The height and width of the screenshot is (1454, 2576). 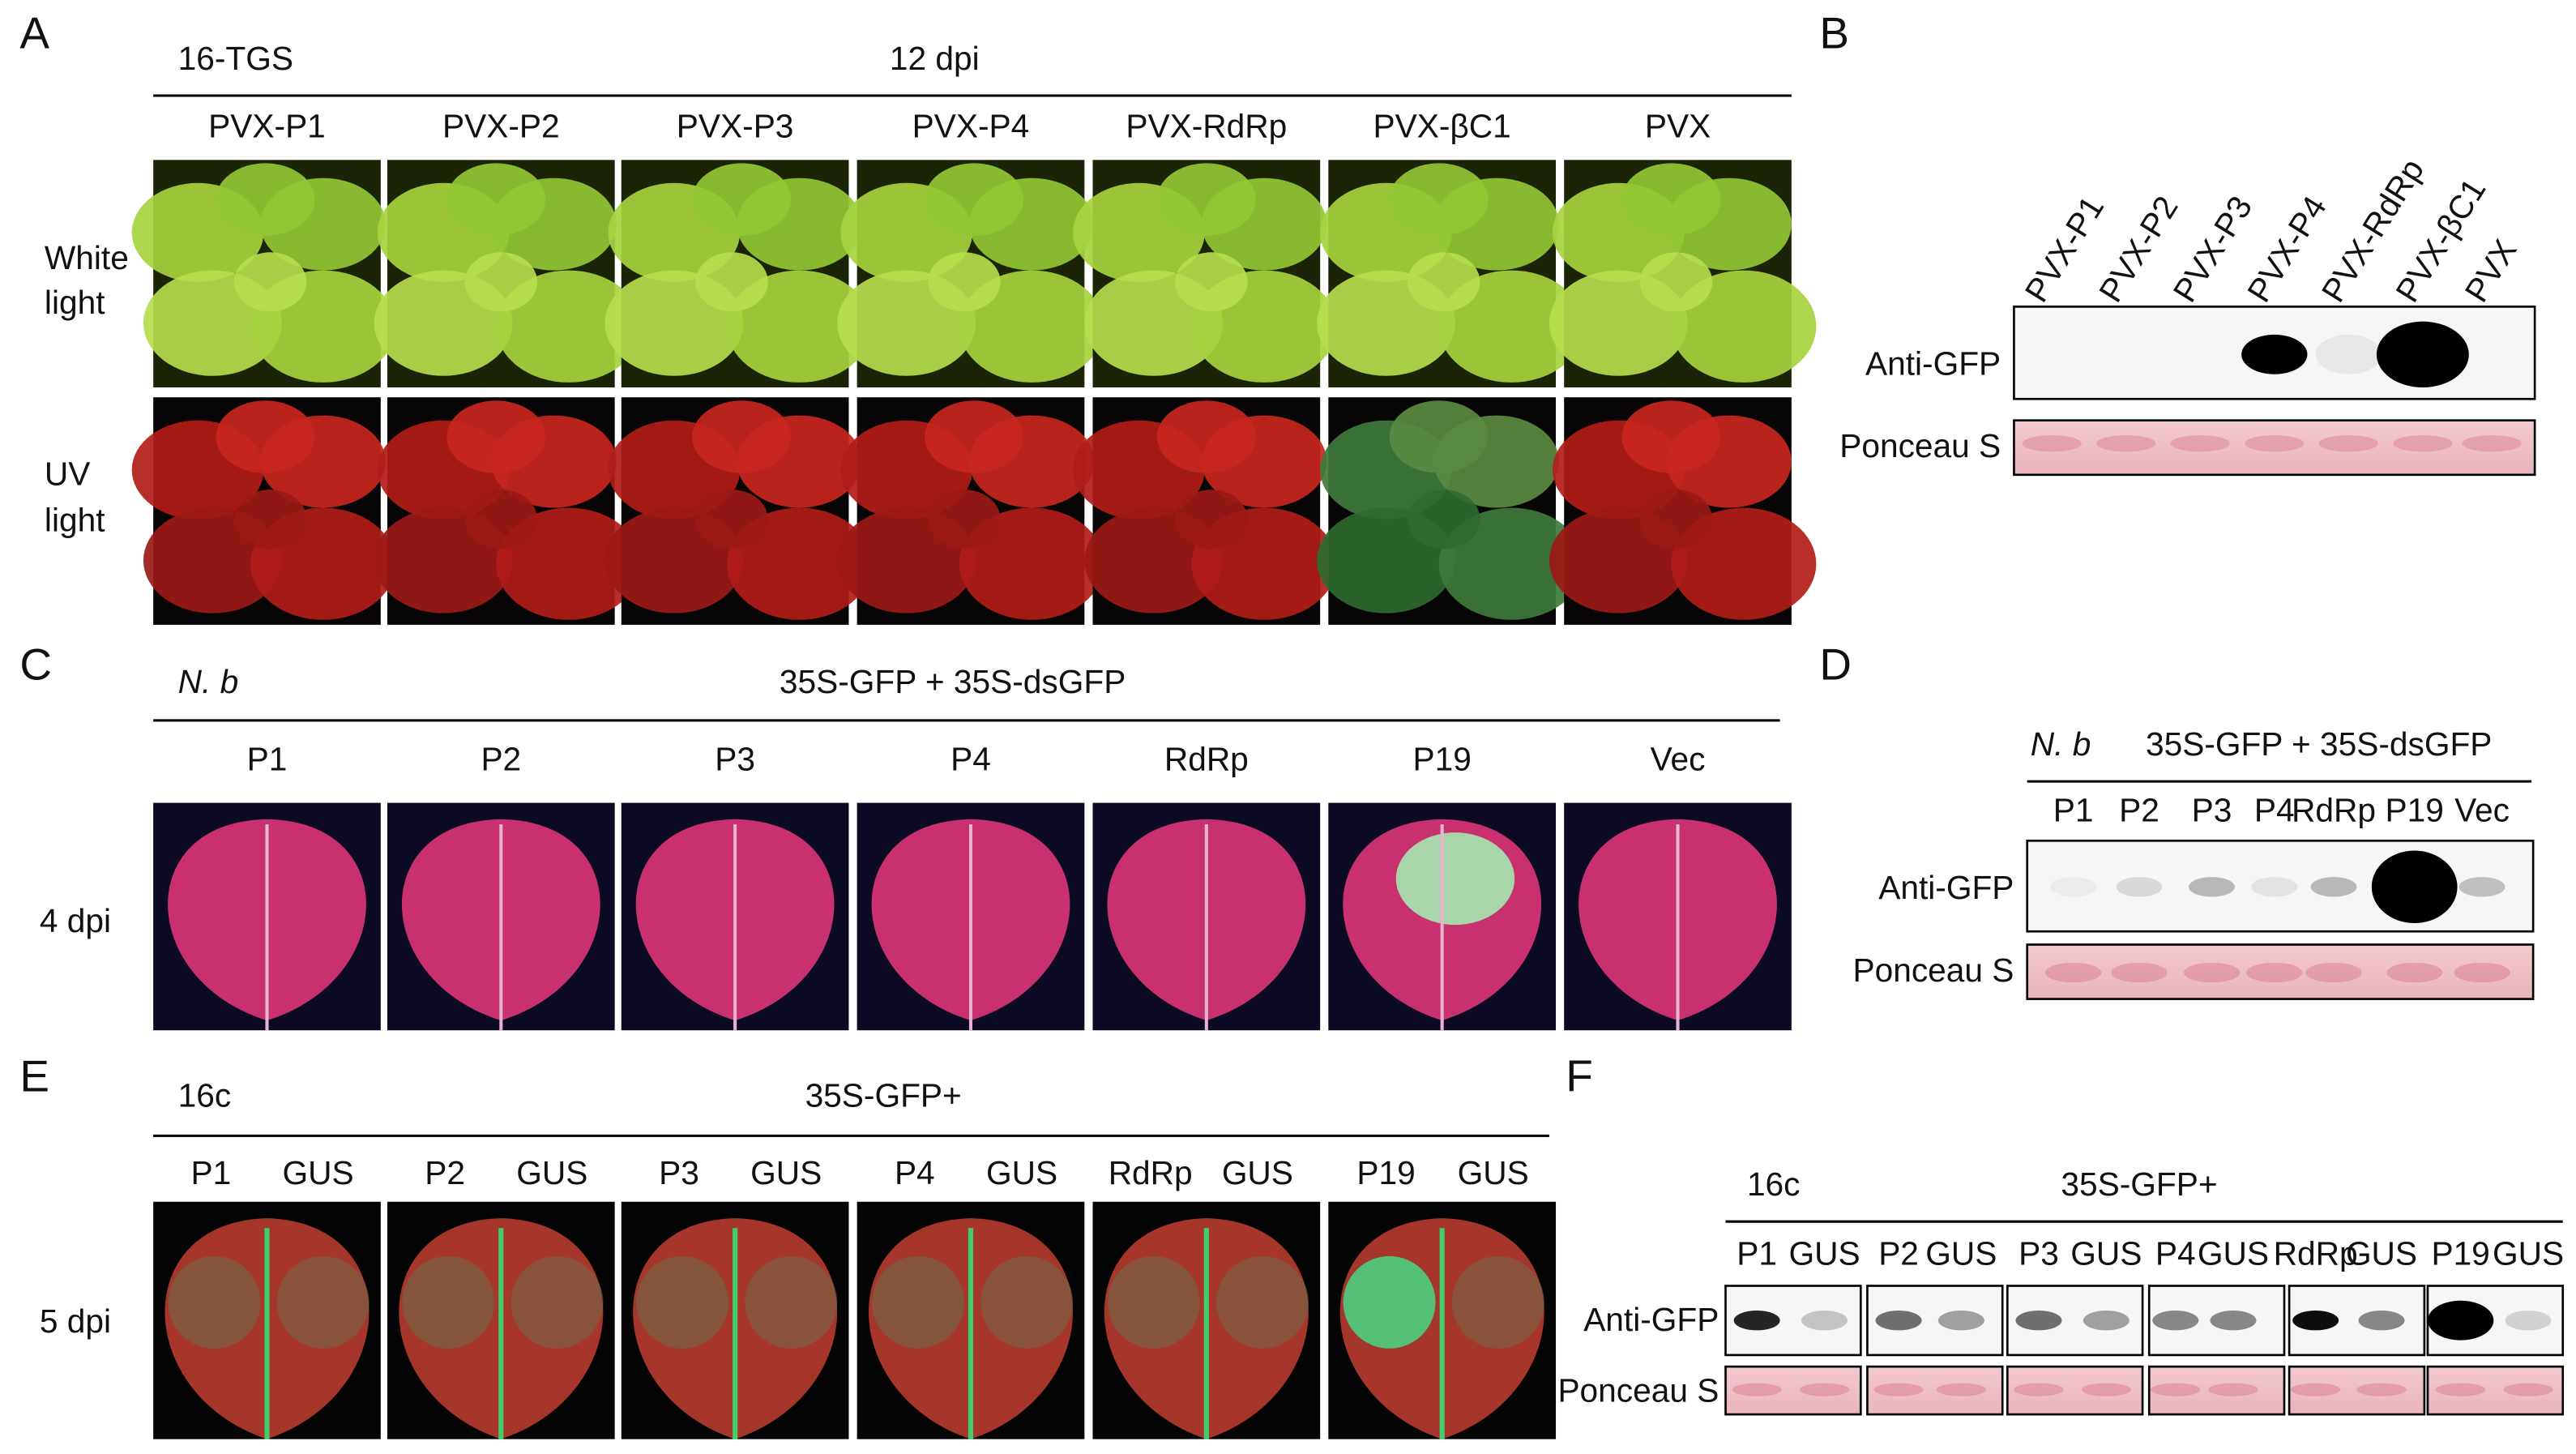 I want to click on column-label: P1, so click(x=210, y=1172).